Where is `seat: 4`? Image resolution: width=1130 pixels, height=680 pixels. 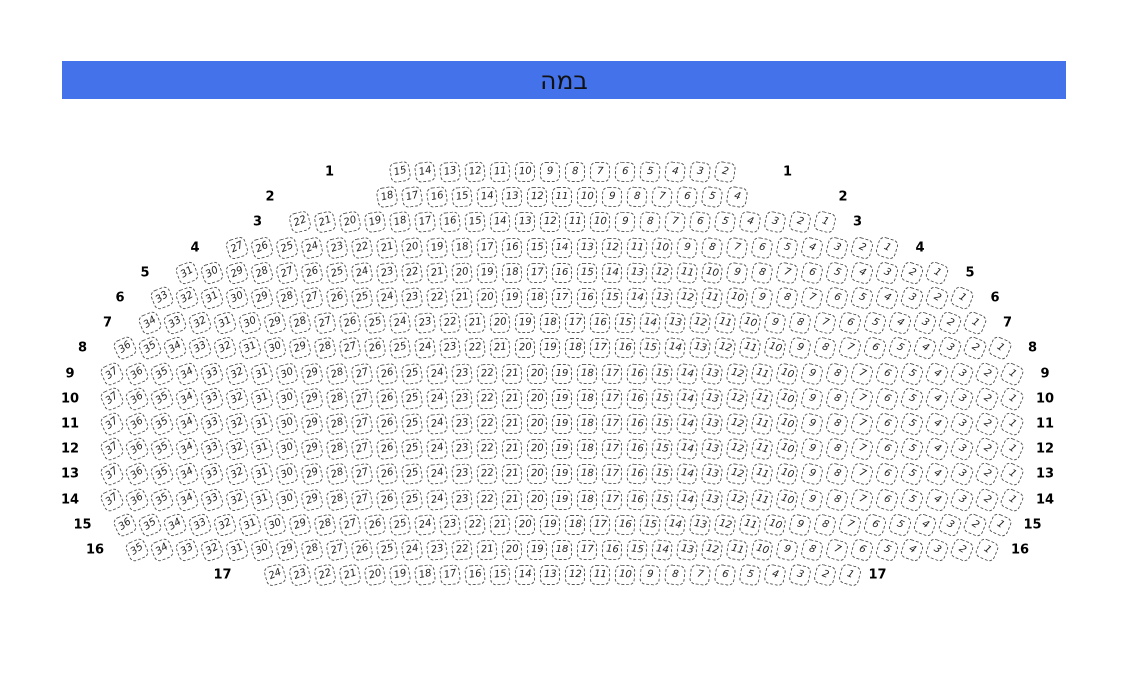
seat: 4 is located at coordinates (937, 449).